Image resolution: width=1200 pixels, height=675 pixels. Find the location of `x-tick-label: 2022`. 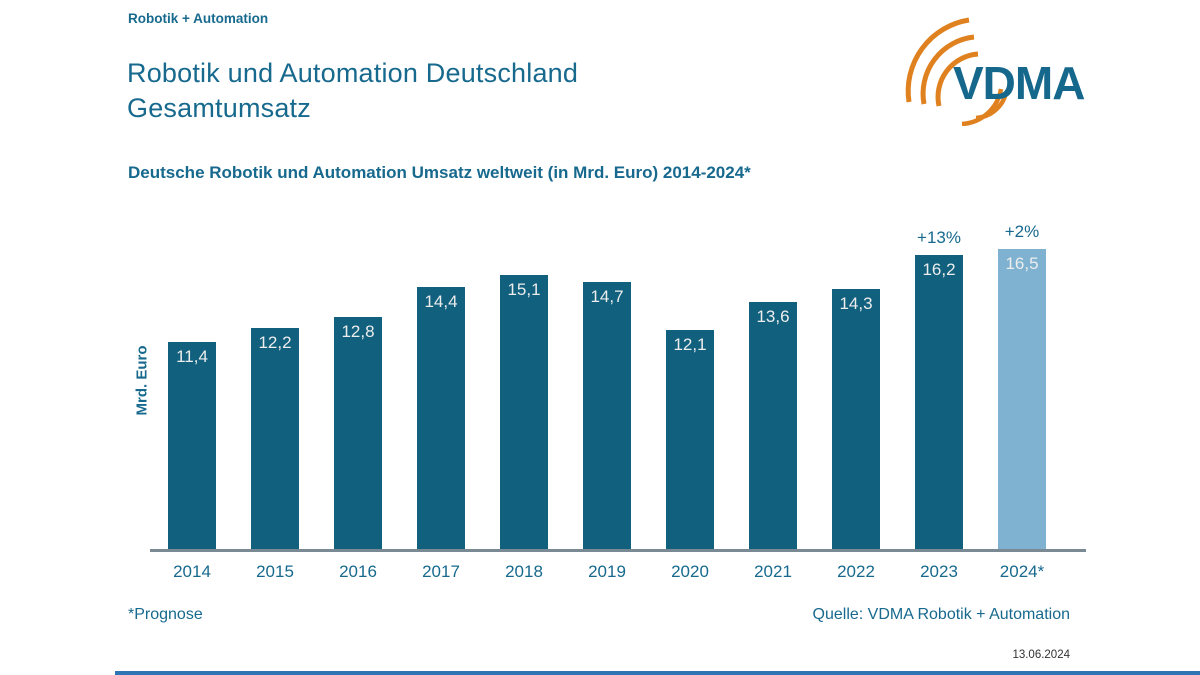

x-tick-label: 2022 is located at coordinates (856, 571).